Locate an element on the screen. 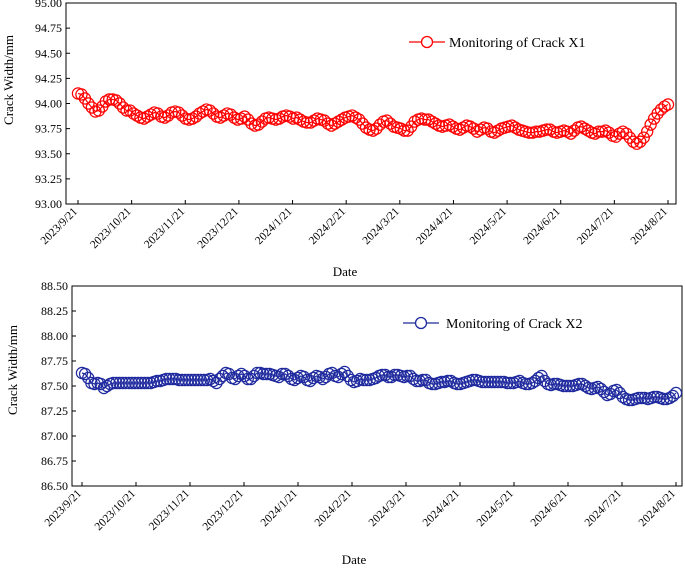 The image size is (685, 568). crack-x2-x-tick-label: 2024/7/21 is located at coordinates (604, 508).